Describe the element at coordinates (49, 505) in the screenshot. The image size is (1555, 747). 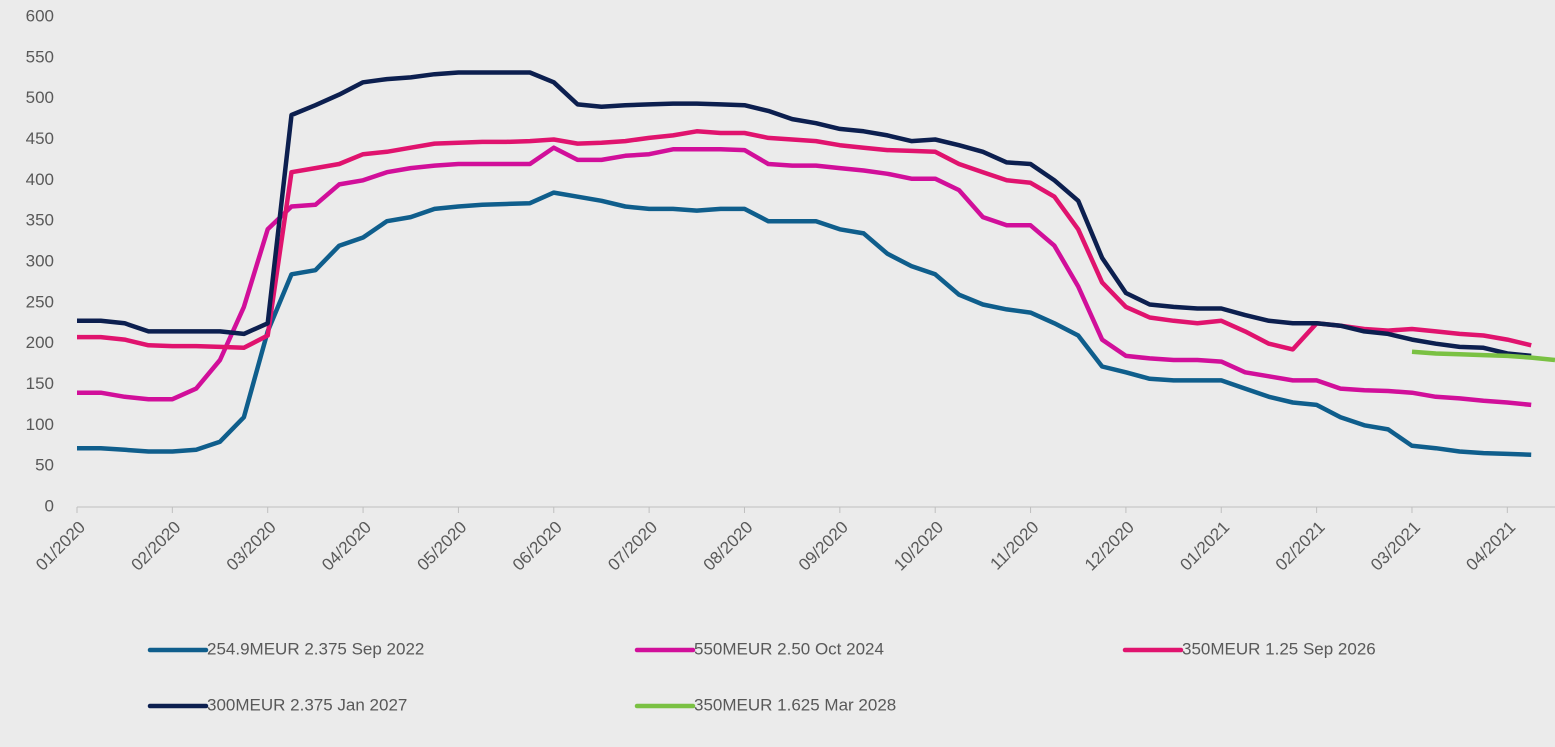
I see `y-tick-label: 0` at that location.